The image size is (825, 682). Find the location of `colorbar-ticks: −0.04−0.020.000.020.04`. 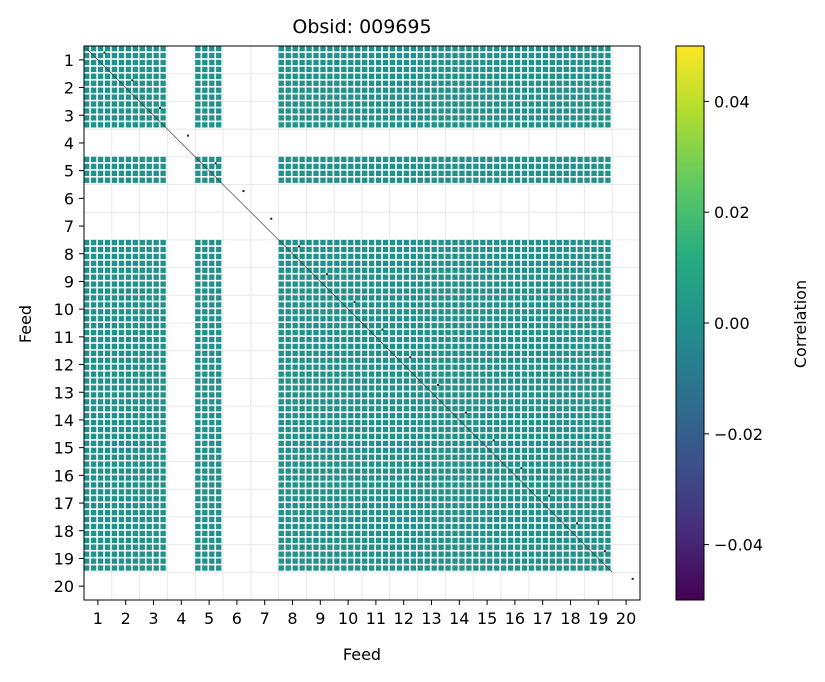

colorbar-ticks: −0.04−0.020.000.020.04 is located at coordinates (733, 323).